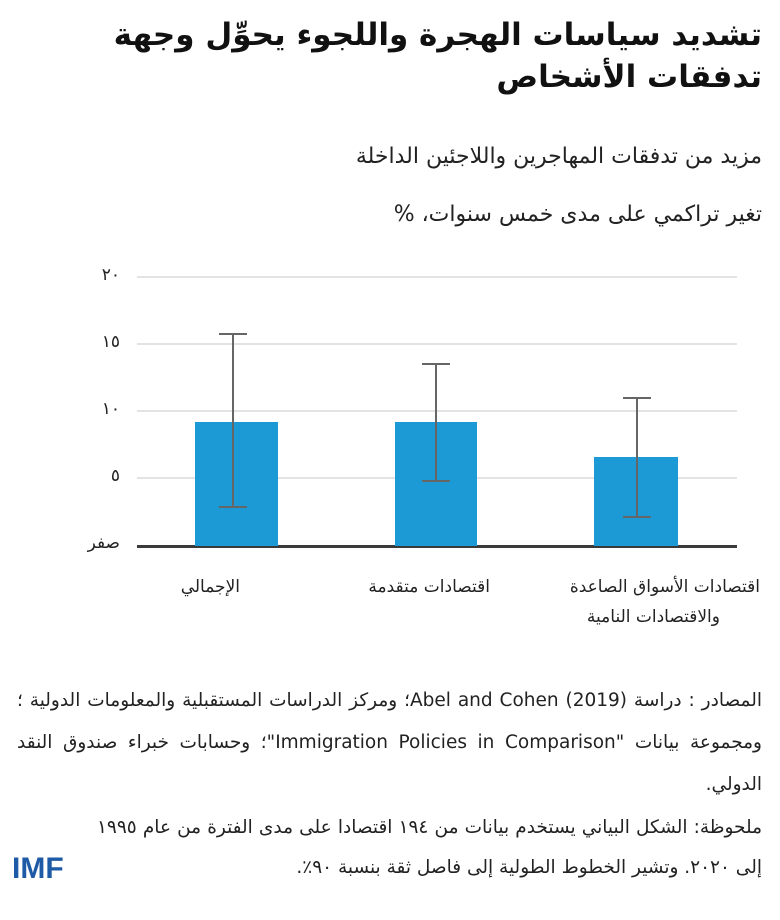 The height and width of the screenshot is (920, 780). Describe the element at coordinates (210, 587) in the screenshot. I see `x-label-total: الإجمالي` at that location.